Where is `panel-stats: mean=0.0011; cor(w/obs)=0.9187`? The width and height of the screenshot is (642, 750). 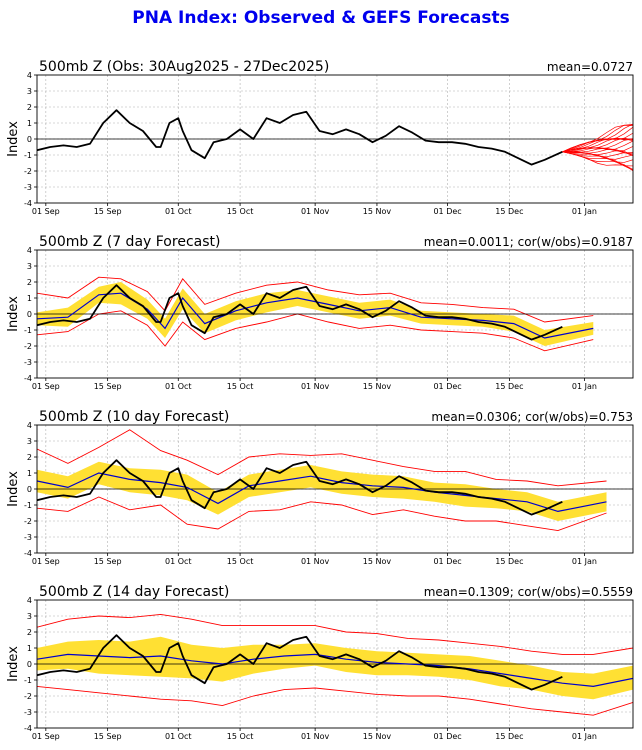
panel-stats: mean=0.0011; cor(w/obs)=0.9187 is located at coordinates (528, 242).